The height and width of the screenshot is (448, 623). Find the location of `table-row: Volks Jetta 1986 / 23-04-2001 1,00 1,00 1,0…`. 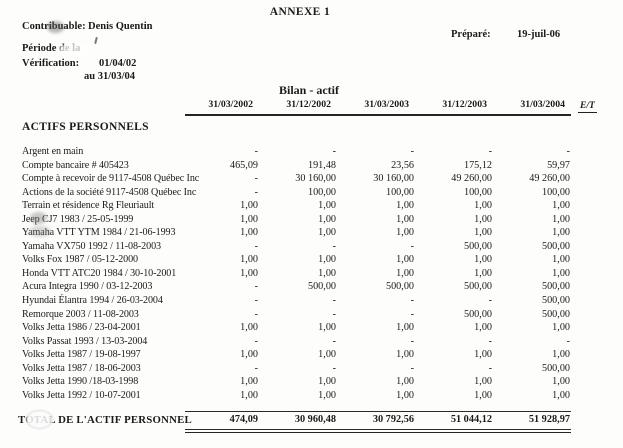

table-row: Volks Jetta 1986 / 23-04-2001 1,00 1,00 1,0… is located at coordinates (311, 329).